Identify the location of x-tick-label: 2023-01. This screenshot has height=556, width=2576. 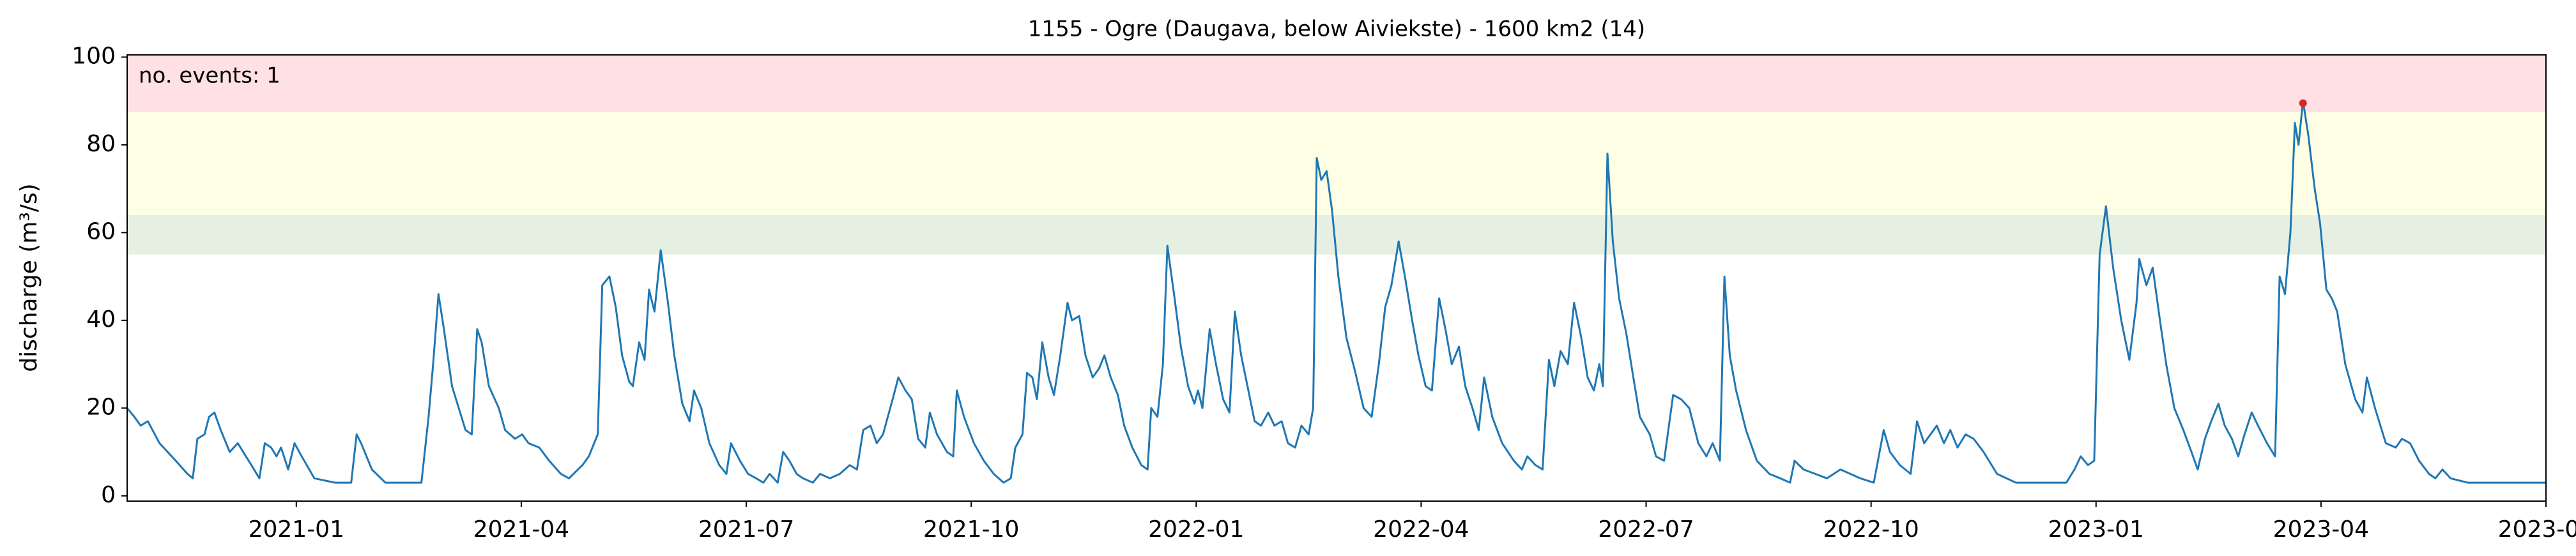
(2096, 529).